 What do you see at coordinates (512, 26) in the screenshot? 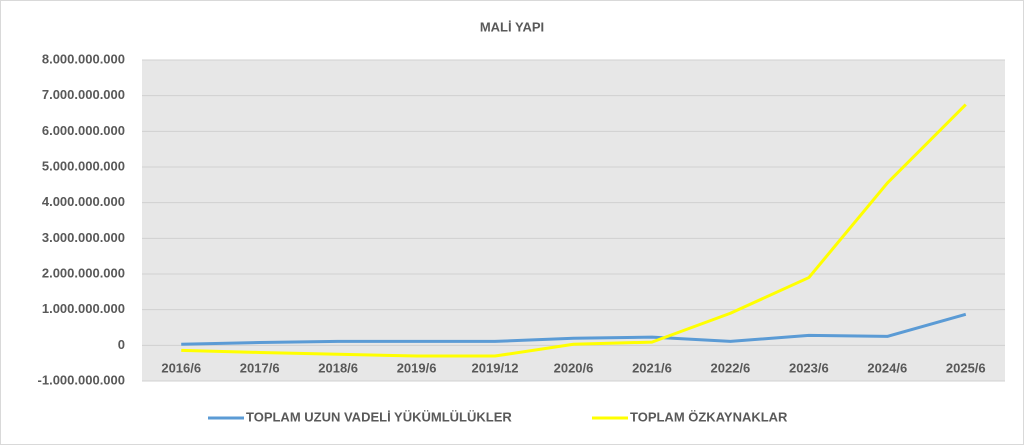
I see `chart-title: MALİ YAPI` at bounding box center [512, 26].